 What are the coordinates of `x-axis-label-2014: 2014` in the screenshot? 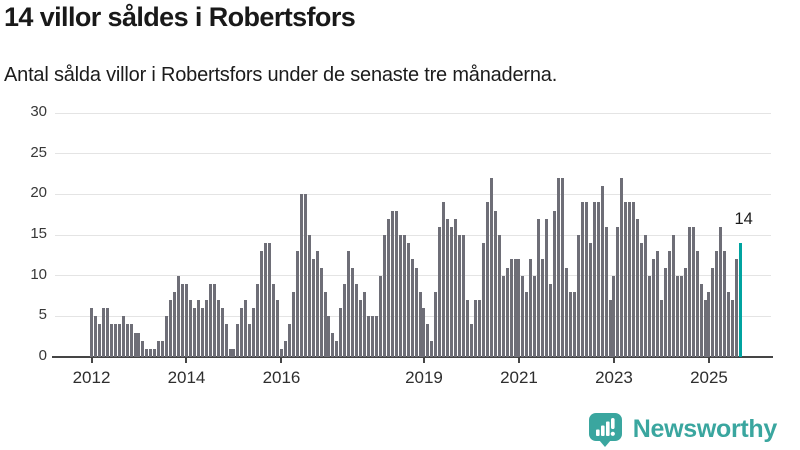 It's located at (186, 377).